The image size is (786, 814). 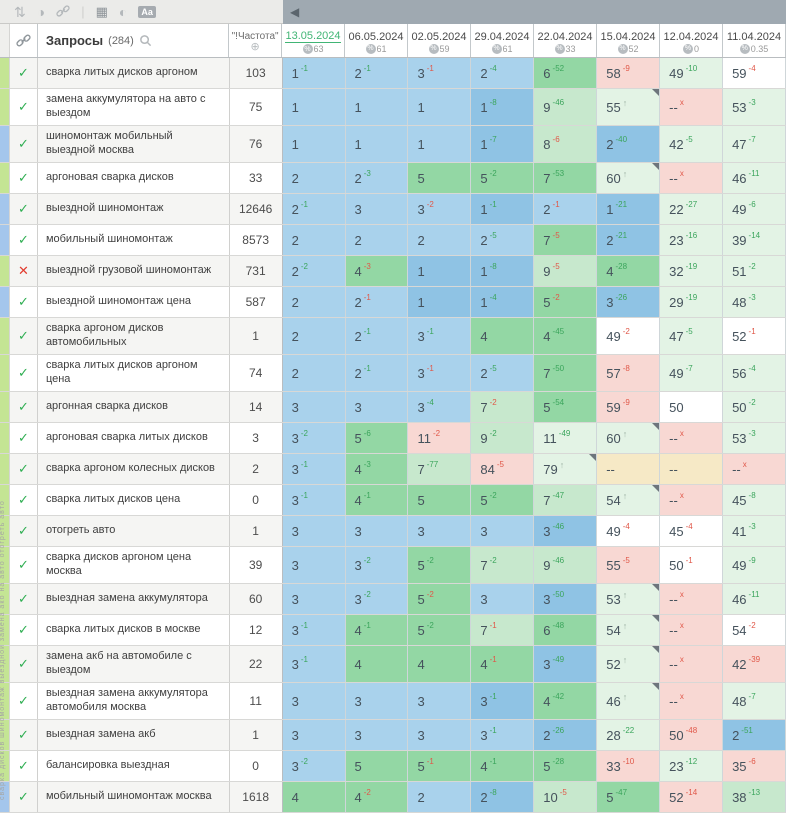 What do you see at coordinates (440, 407) in the screenshot?
I see `position-cell: 3 -4` at bounding box center [440, 407].